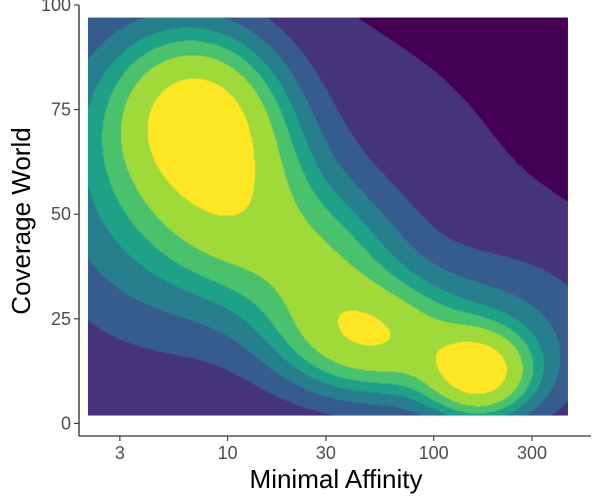  I want to click on y-tick-label: 0, so click(66, 423).